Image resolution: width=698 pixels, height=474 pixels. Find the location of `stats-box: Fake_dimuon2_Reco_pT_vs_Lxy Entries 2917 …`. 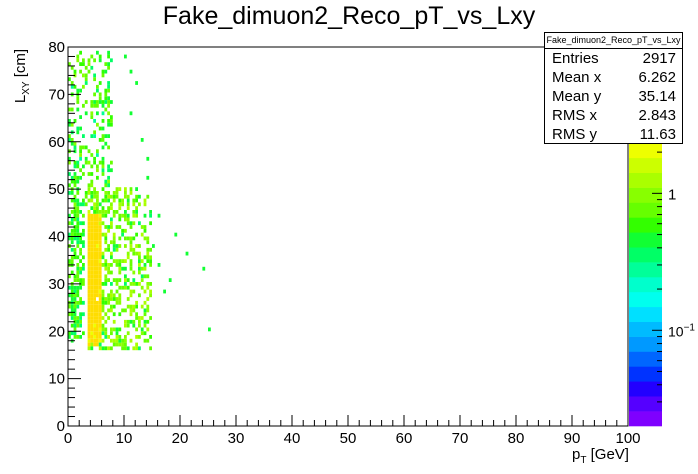

stats-box: Fake_dimuon2_Reco_pT_vs_Lxy Entries 2917 … is located at coordinates (613, 88).